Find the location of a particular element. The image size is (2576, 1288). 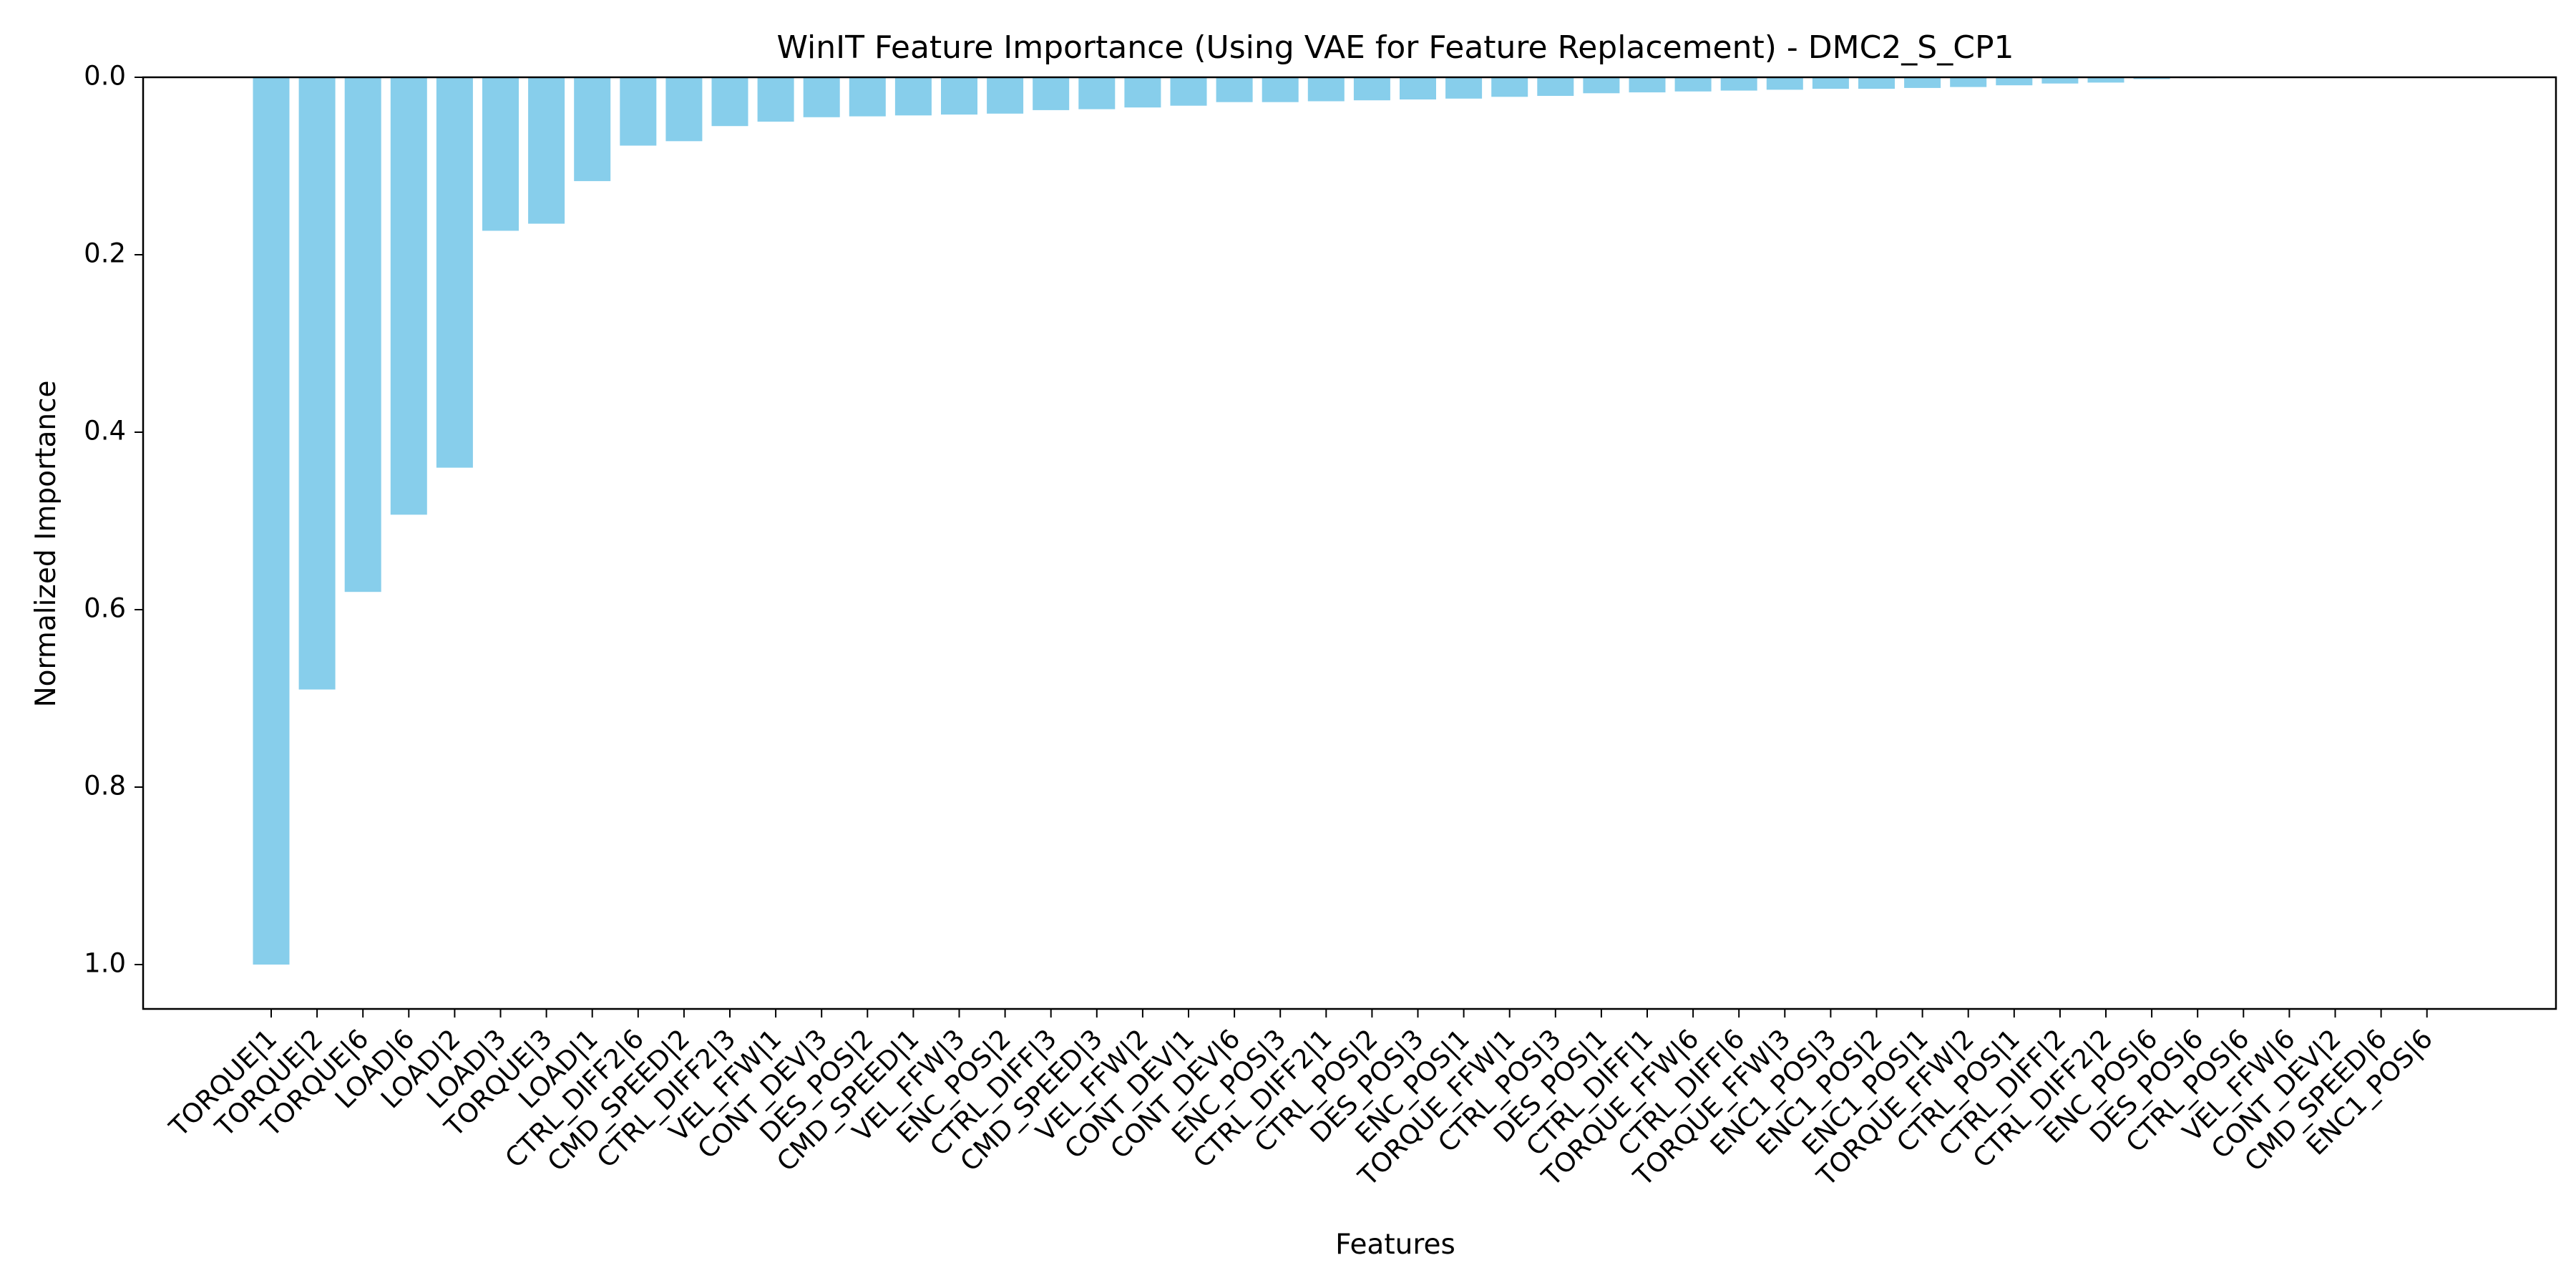

y-axis-ticks: 0.0 0.2 0.4 0.6 0.8 1.0 is located at coordinates (113, 520).